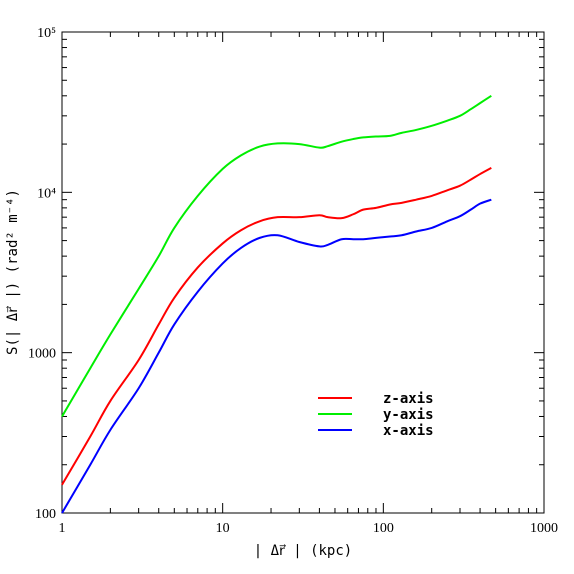 The width and height of the screenshot is (574, 574). What do you see at coordinates (46, 33) in the screenshot?
I see `y-tick-label: 10⁵` at bounding box center [46, 33].